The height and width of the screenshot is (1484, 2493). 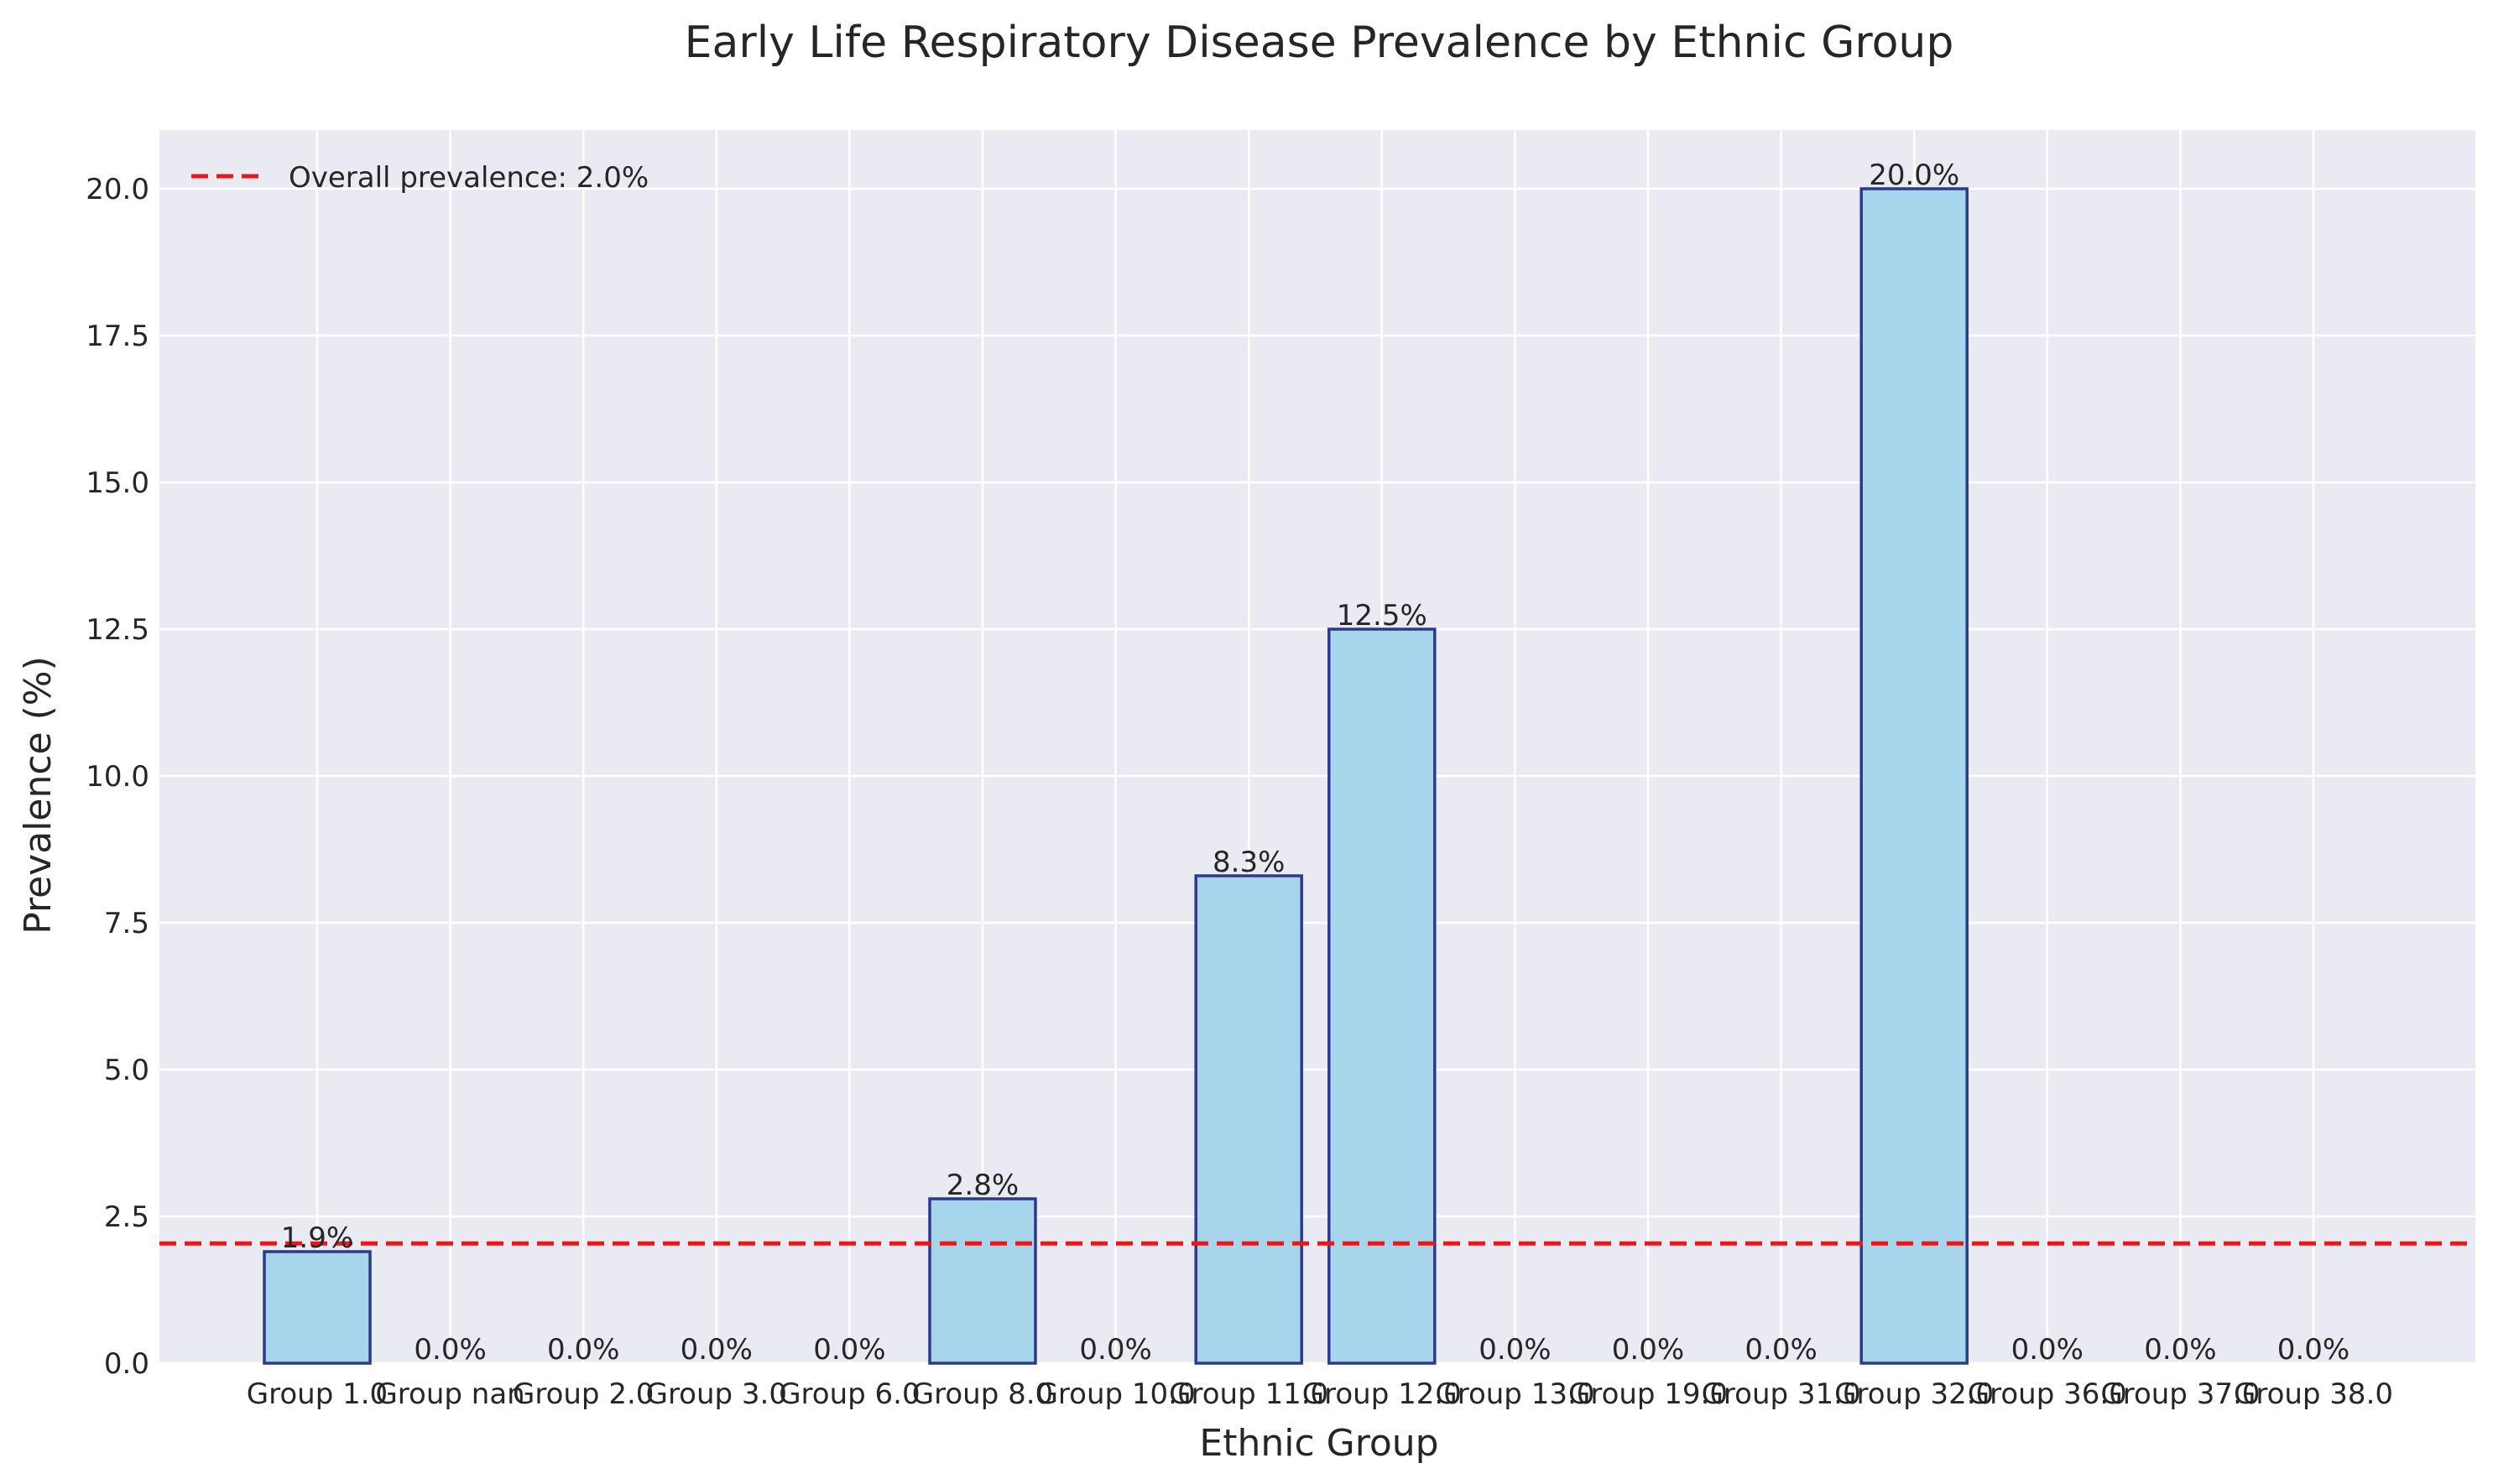 What do you see at coordinates (583, 1394) in the screenshot?
I see `x-tick-label: Group 2.0` at bounding box center [583, 1394].